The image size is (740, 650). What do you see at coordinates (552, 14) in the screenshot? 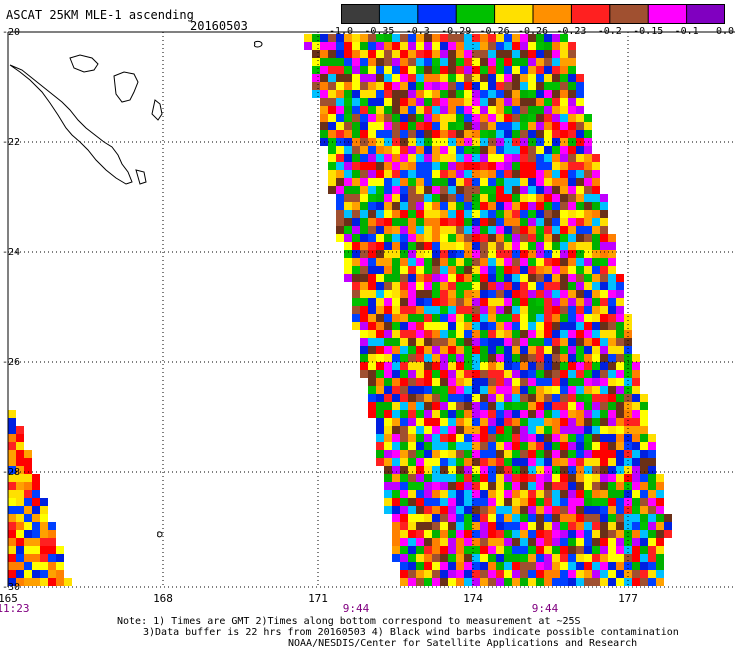
I see `legend-swatch` at bounding box center [552, 14].